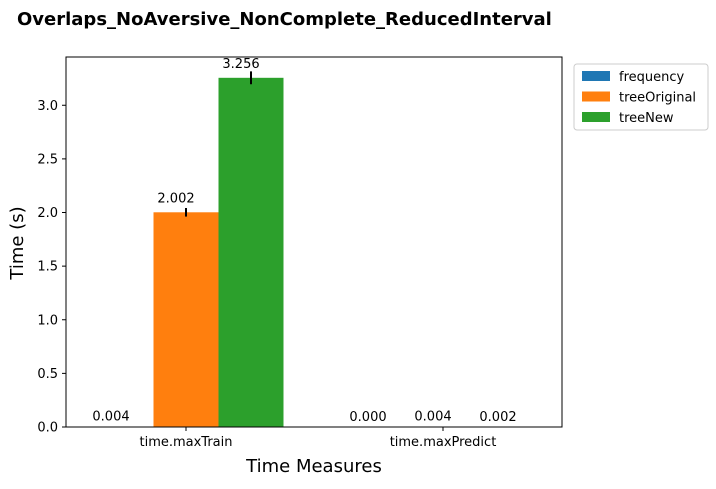 This screenshot has width=716, height=489. I want to click on data-label-treeNew-time.maxTrain: 3.256, so click(240, 64).